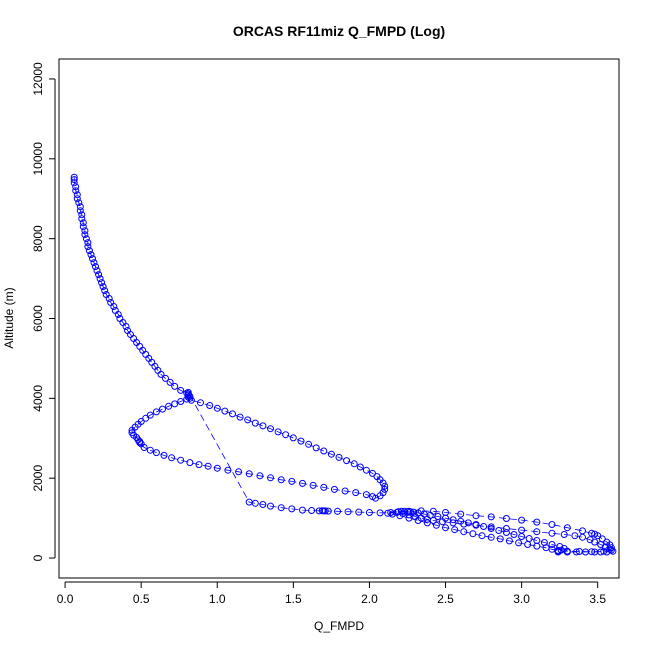 This screenshot has height=650, width=650. Describe the element at coordinates (38, 318) in the screenshot. I see `y-tick-label: 6000` at that location.